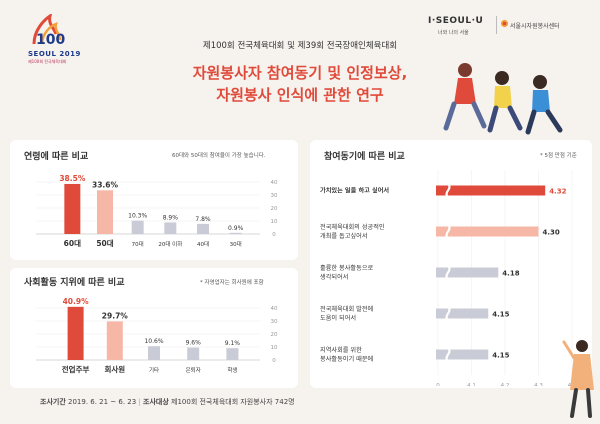 The image size is (600, 424). Describe the element at coordinates (347, 268) in the screenshot. I see `motive-category-label: 훌륭한 봉사활동으로` at that location.